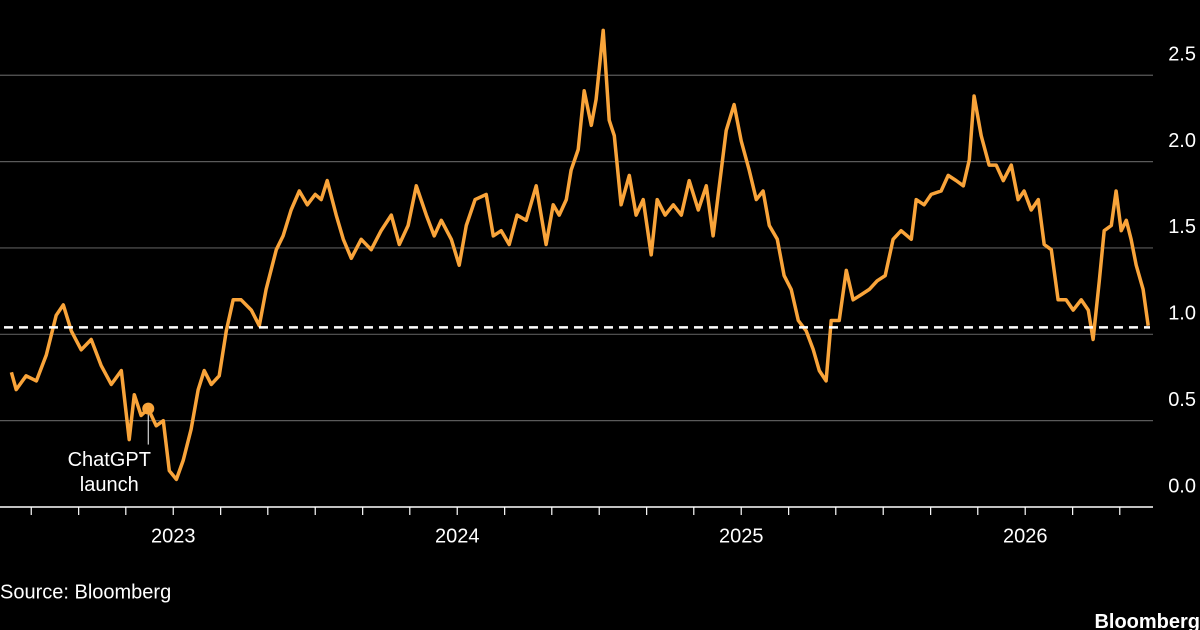 This screenshot has height=630, width=1200. What do you see at coordinates (1182, 55) in the screenshot?
I see `y-tick-label: 2.5` at bounding box center [1182, 55].